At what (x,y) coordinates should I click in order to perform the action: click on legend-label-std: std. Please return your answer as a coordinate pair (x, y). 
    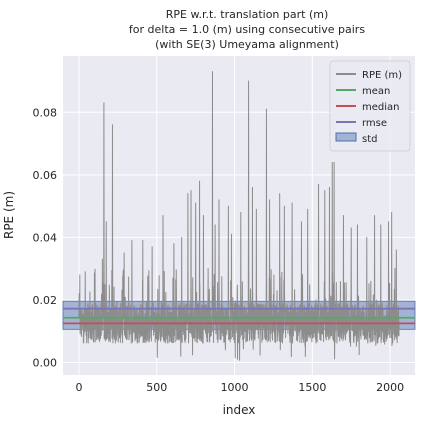
    Looking at the image, I should click on (369, 139).